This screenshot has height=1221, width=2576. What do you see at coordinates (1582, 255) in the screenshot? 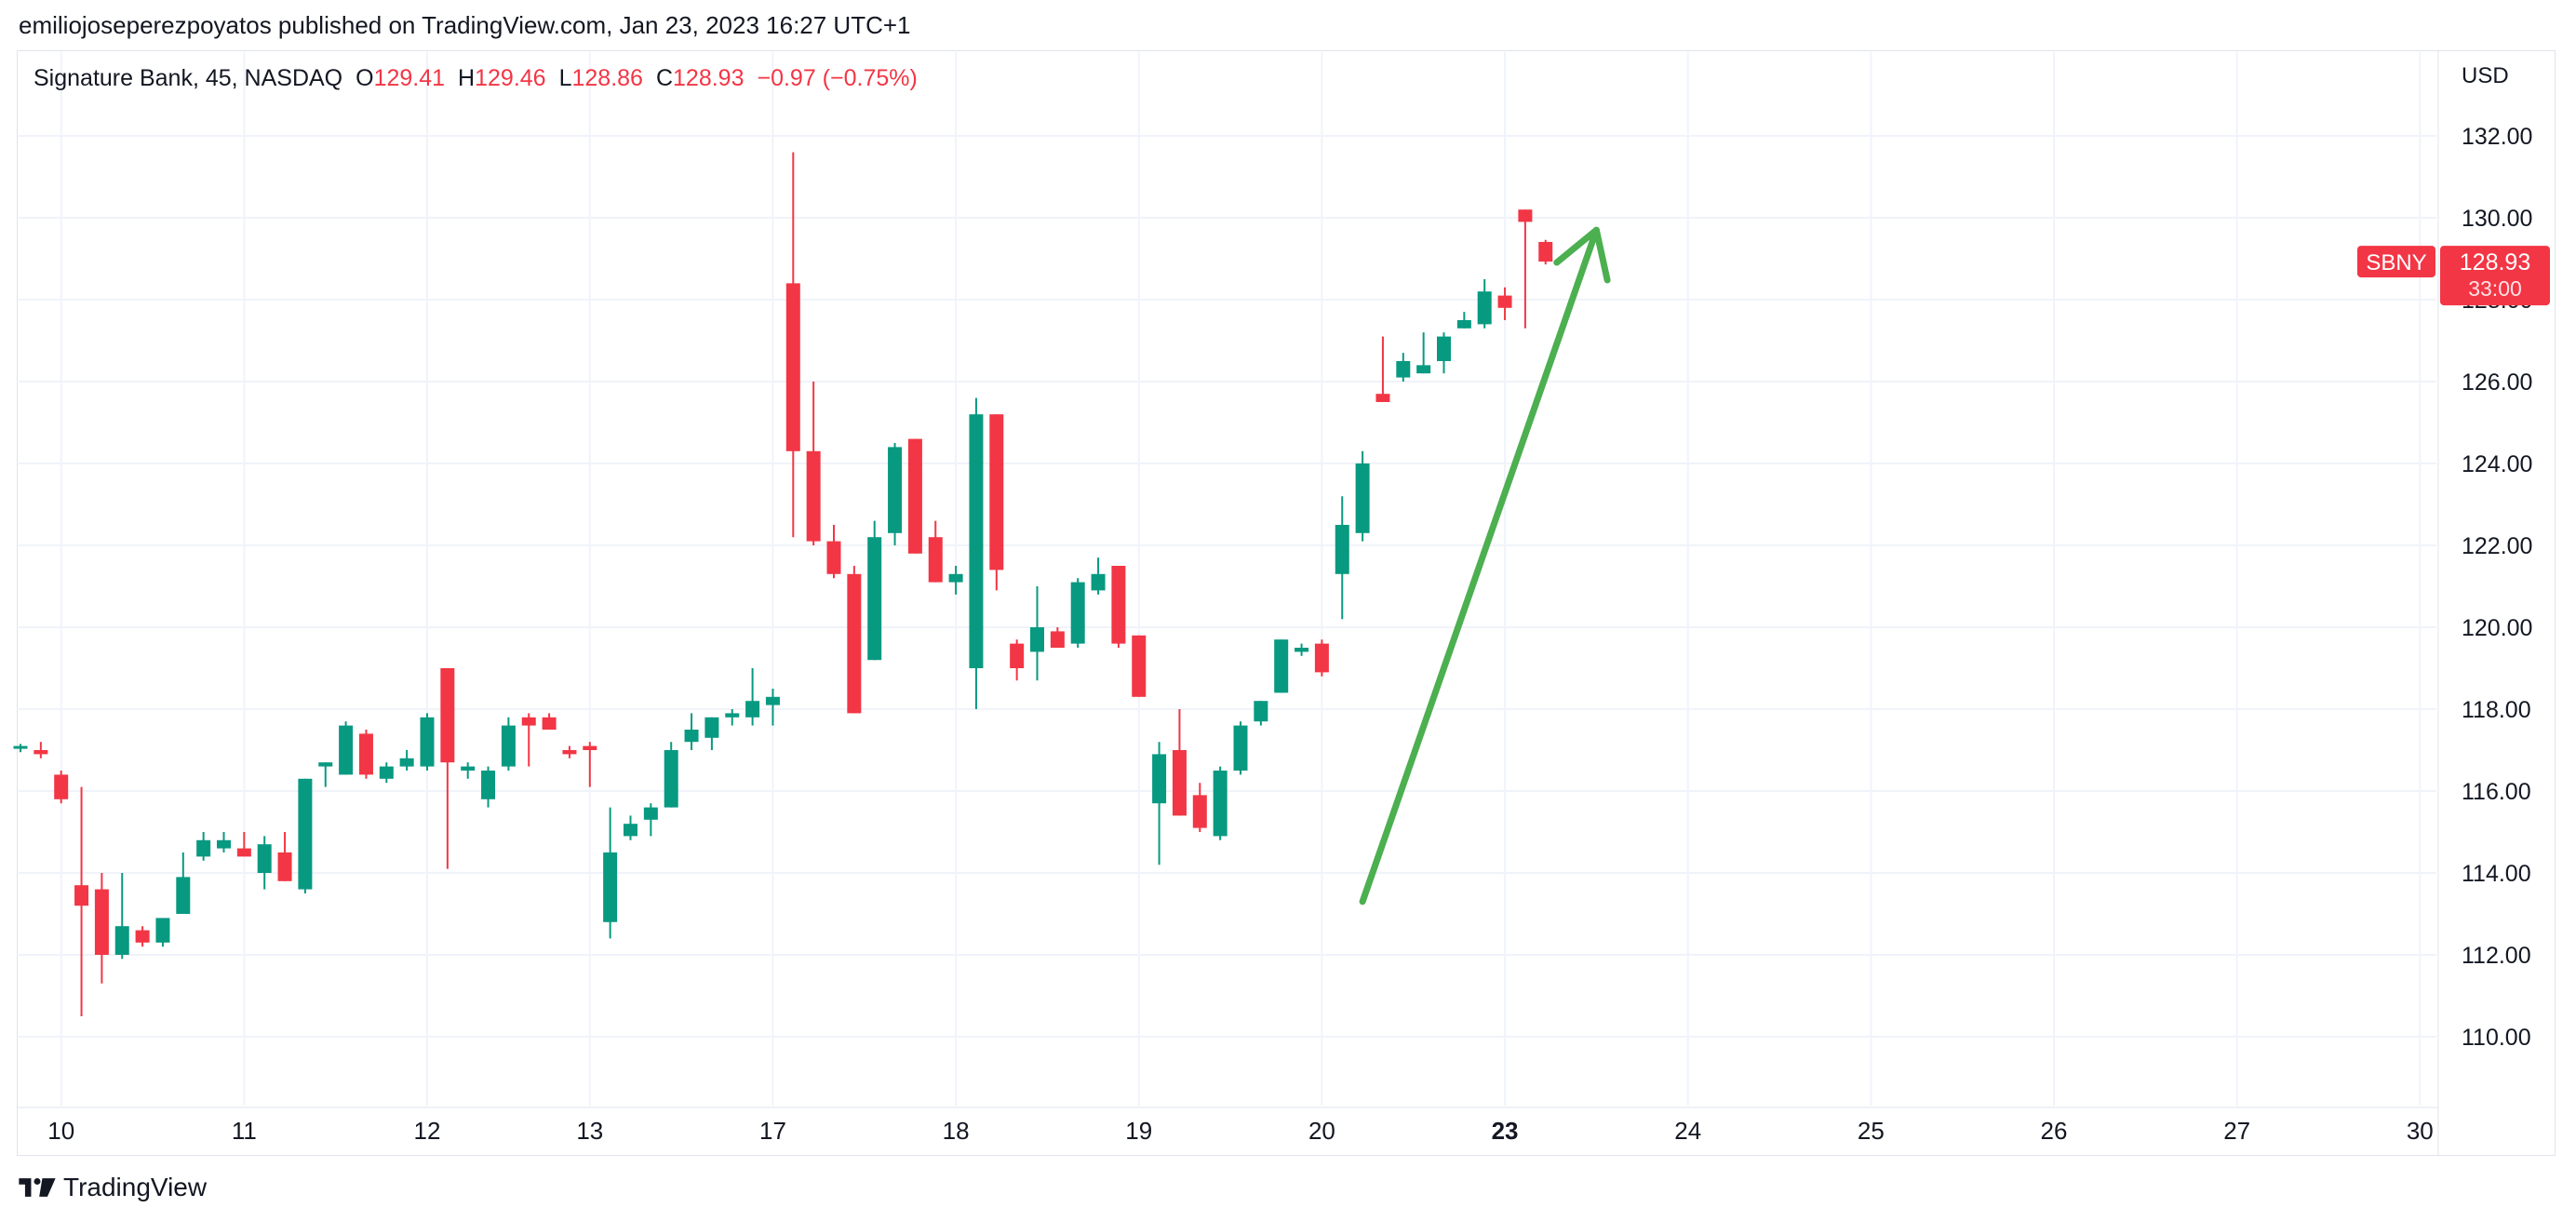
I see `arrow-head` at bounding box center [1582, 255].